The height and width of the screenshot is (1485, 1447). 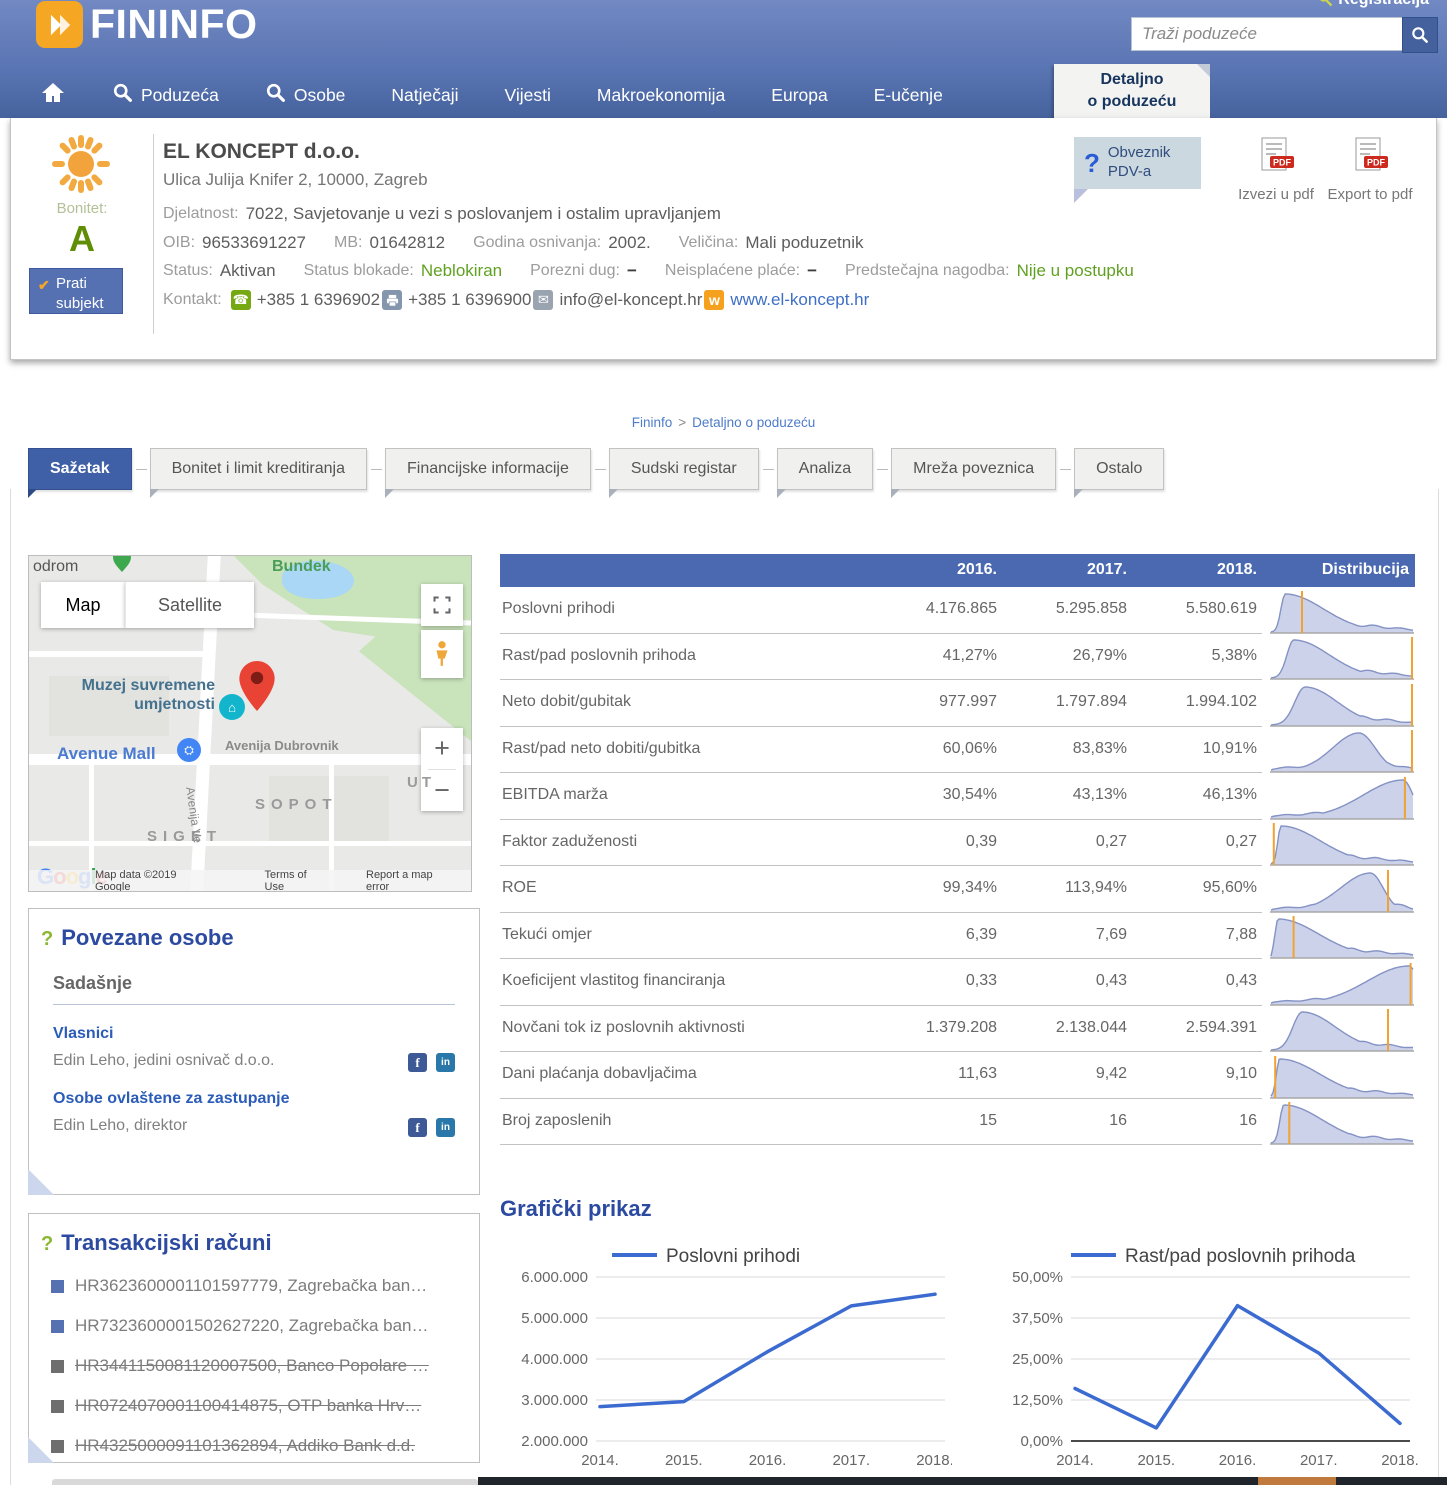 I want to click on zoom-in-button: +, so click(x=442, y=748).